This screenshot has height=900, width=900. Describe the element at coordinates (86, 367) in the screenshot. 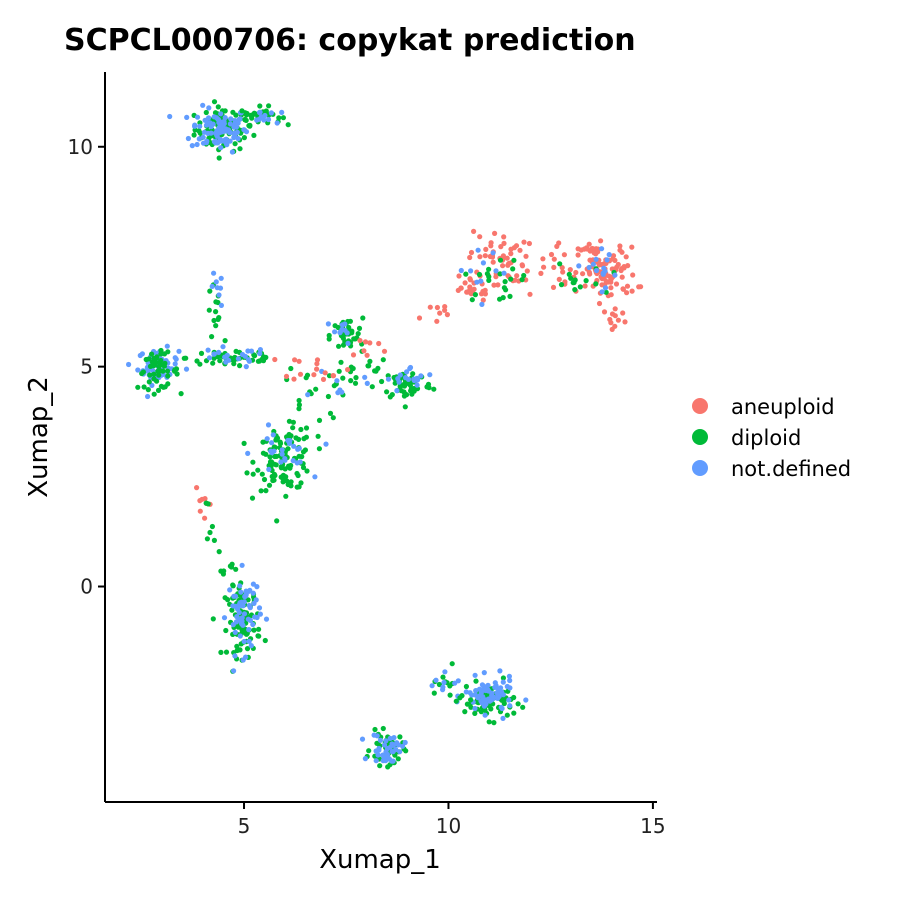

I see `y-ticks: 0 5 10` at that location.